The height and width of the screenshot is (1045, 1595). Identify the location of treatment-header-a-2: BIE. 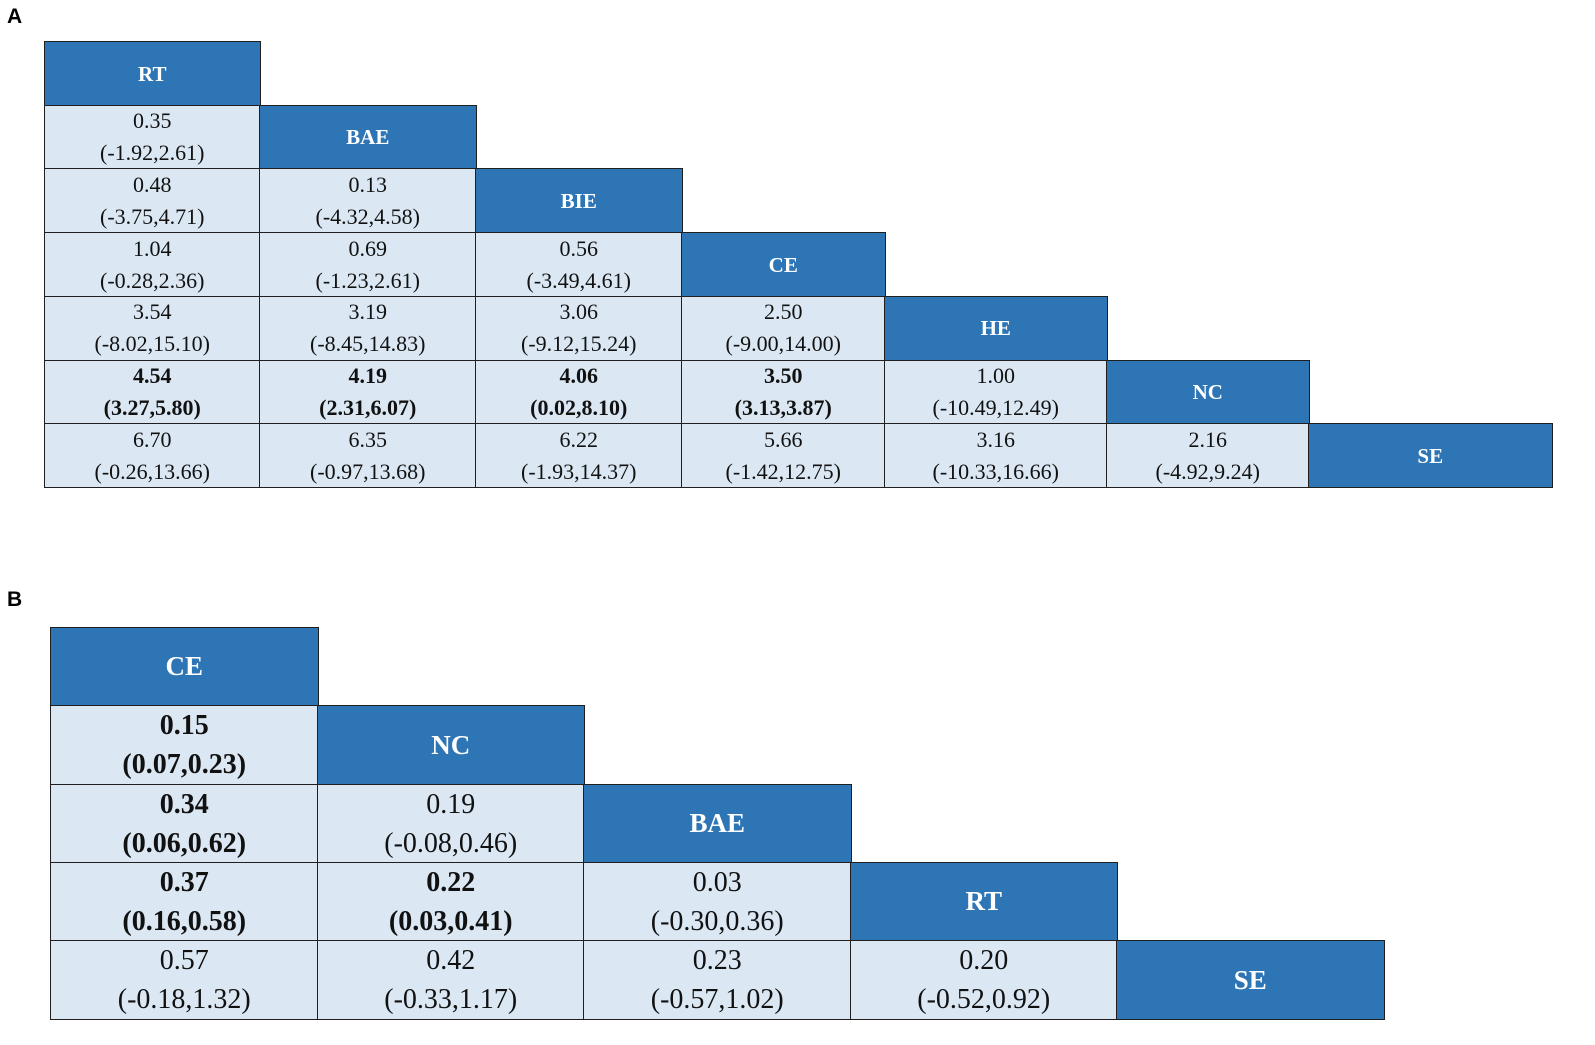
(579, 201).